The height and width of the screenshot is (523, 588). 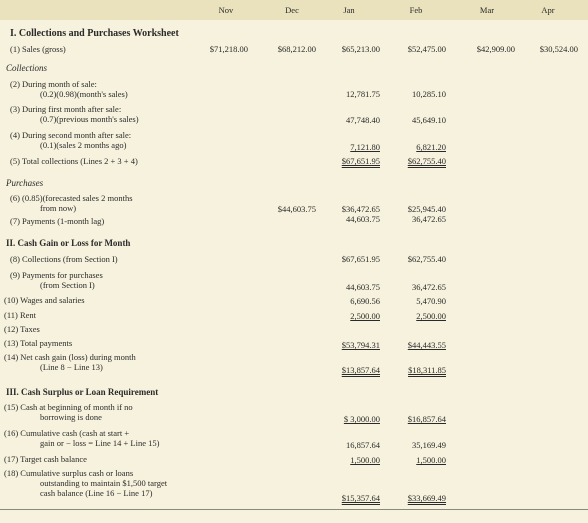 What do you see at coordinates (71, 198) in the screenshot?
I see `row6-label1: (6) (0.85)(forecasted sales 2 months` at bounding box center [71, 198].